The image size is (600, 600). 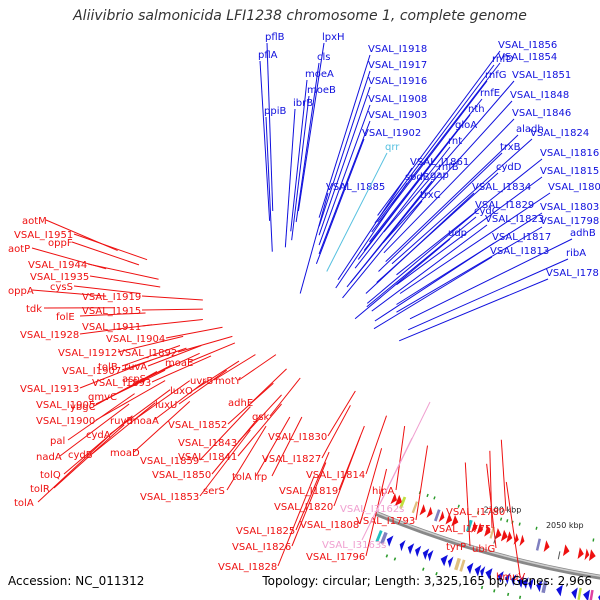 What do you see at coordinates (135, 339) in the screenshot?
I see `reverse-gene-label: VSAL_I1904` at bounding box center [135, 339].